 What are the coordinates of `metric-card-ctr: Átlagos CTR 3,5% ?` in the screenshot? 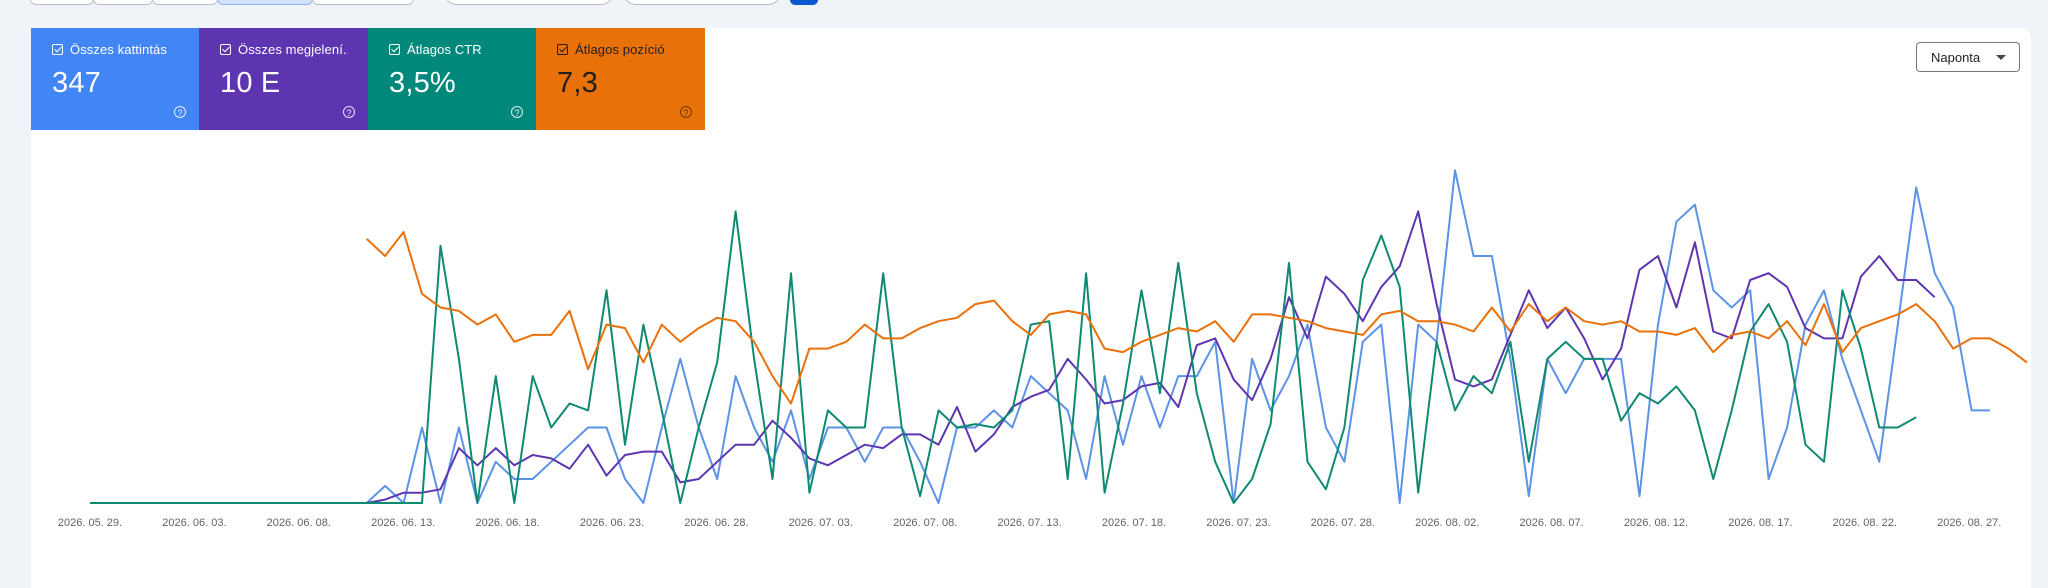 It's located at (452, 79).